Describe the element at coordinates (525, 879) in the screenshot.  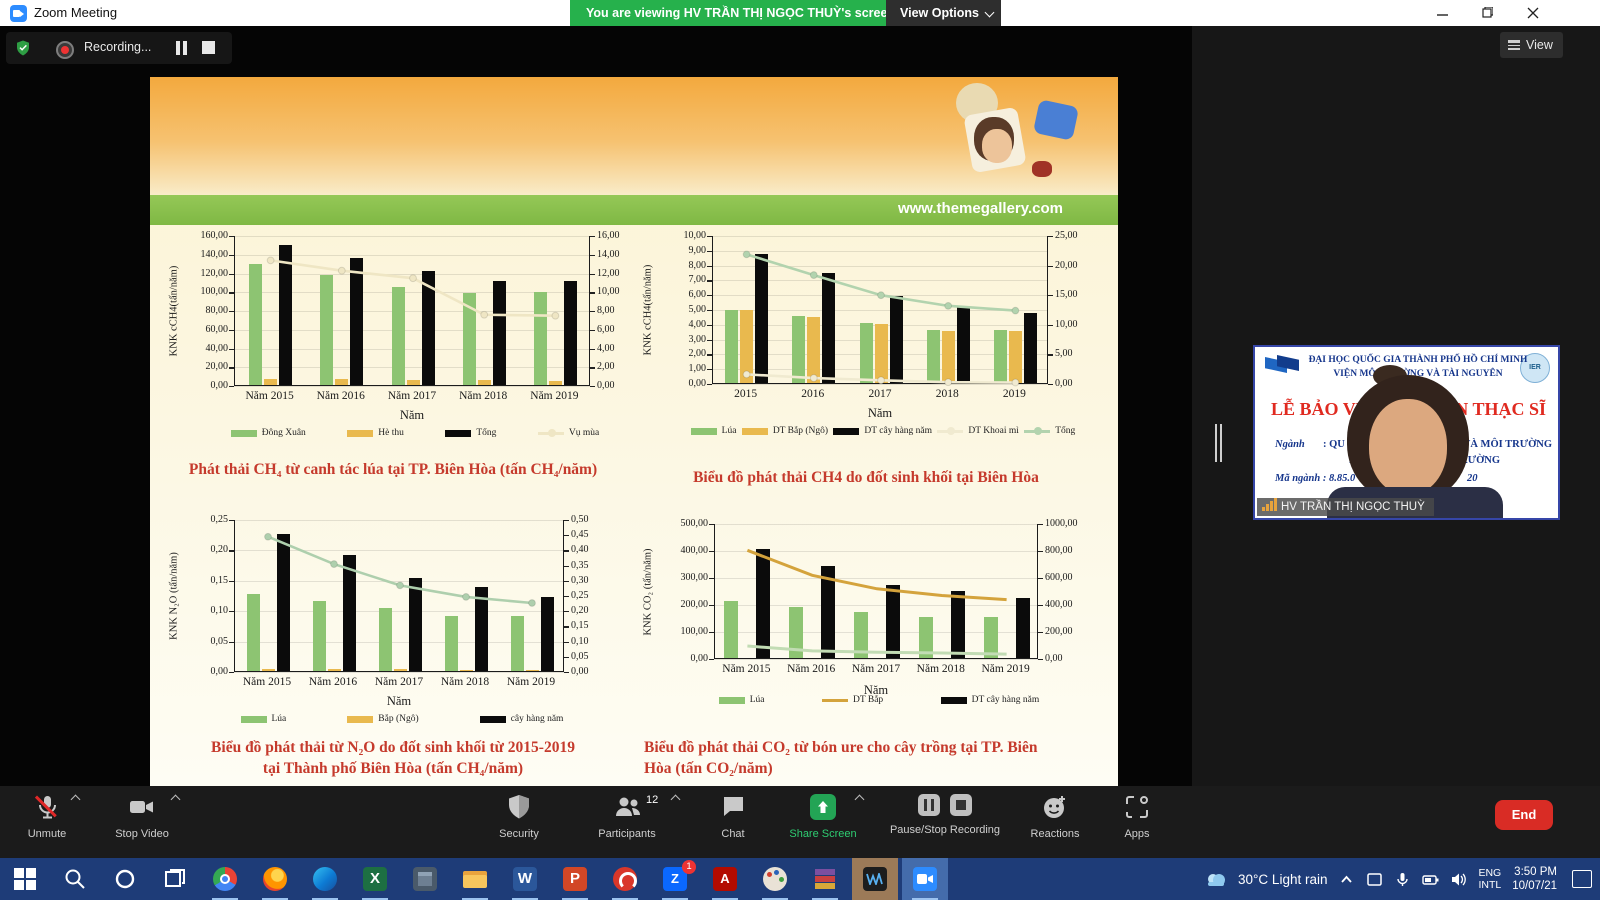
I see `word-icon: W` at that location.